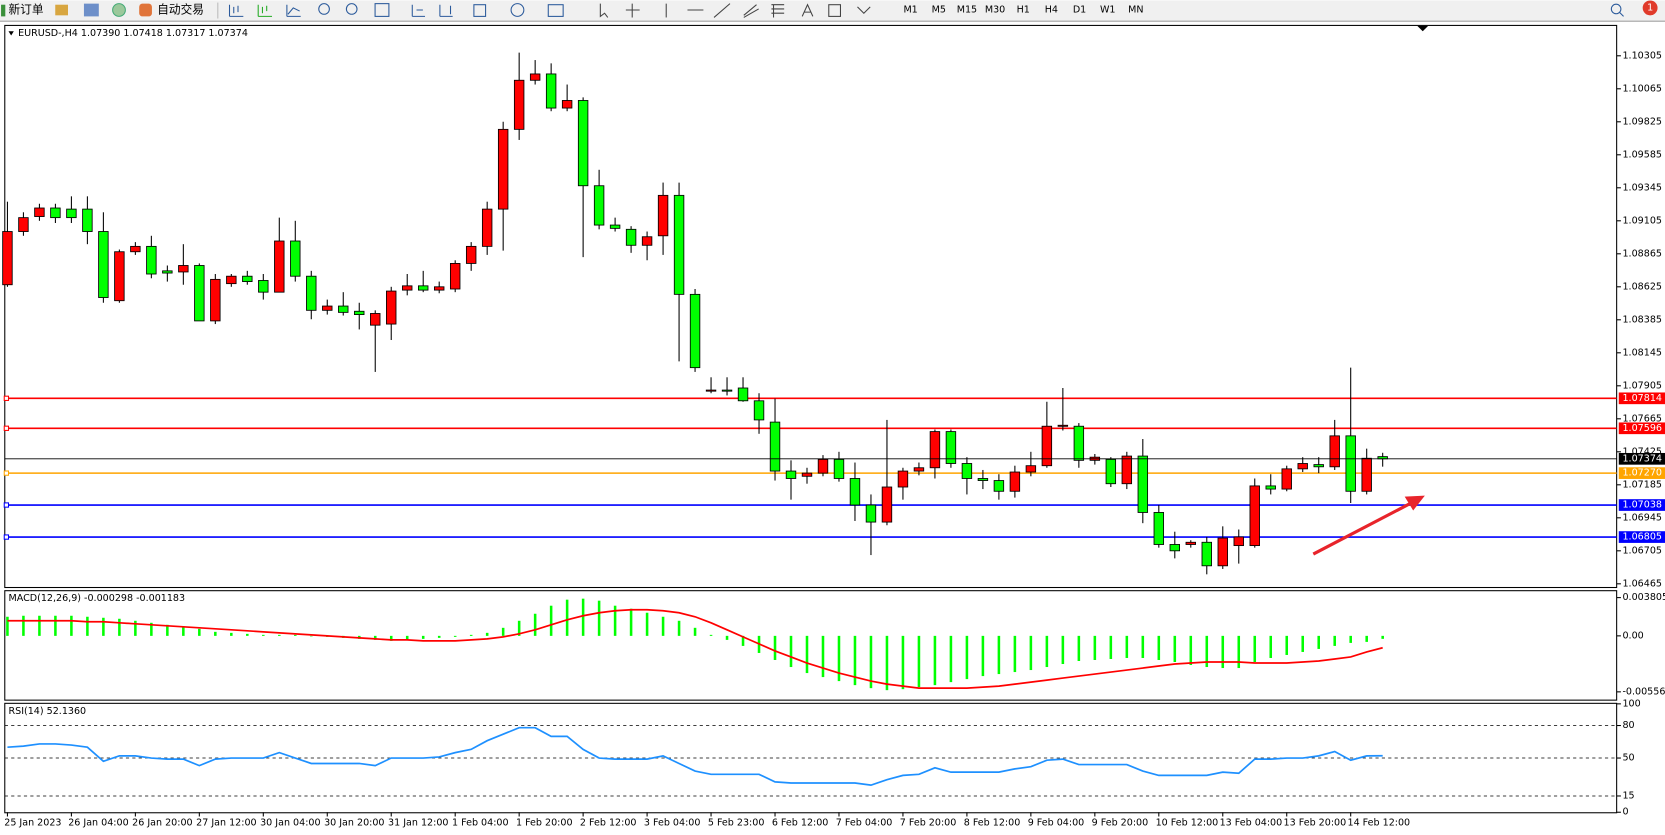 Image resolution: width=1665 pixels, height=835 pixels. What do you see at coordinates (236, 10) in the screenshot?
I see `bar-chart-icon` at bounding box center [236, 10].